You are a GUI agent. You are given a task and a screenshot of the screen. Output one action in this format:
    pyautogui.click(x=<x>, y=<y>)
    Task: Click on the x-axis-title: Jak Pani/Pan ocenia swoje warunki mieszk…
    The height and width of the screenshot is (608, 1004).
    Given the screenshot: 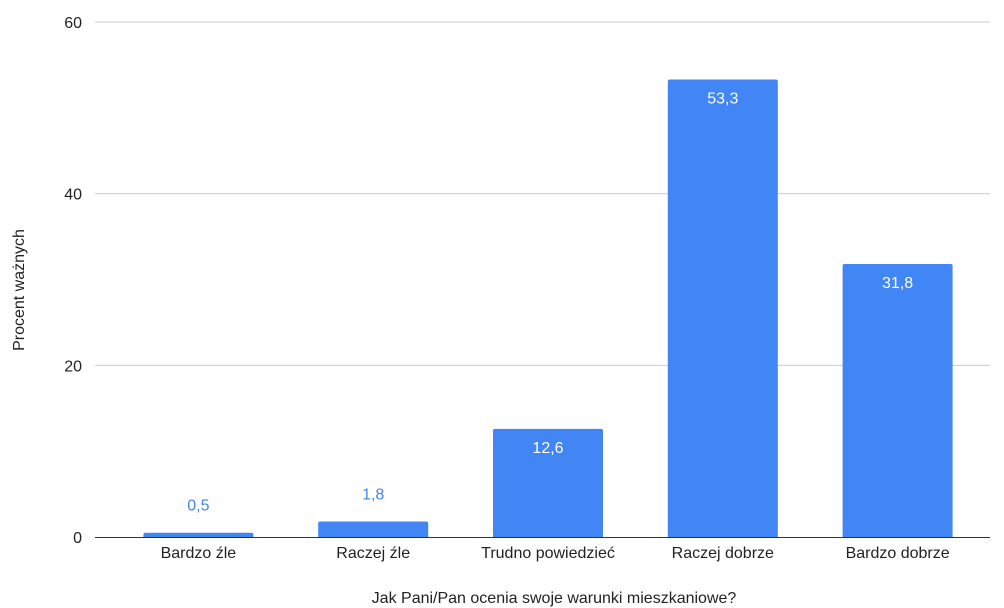 What is the action you would take?
    pyautogui.click(x=554, y=598)
    